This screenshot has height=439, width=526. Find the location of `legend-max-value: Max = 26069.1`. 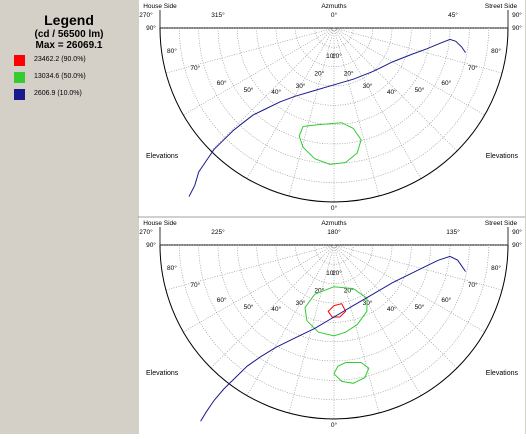

legend-max-value: Max = 26069.1 is located at coordinates (69, 45).